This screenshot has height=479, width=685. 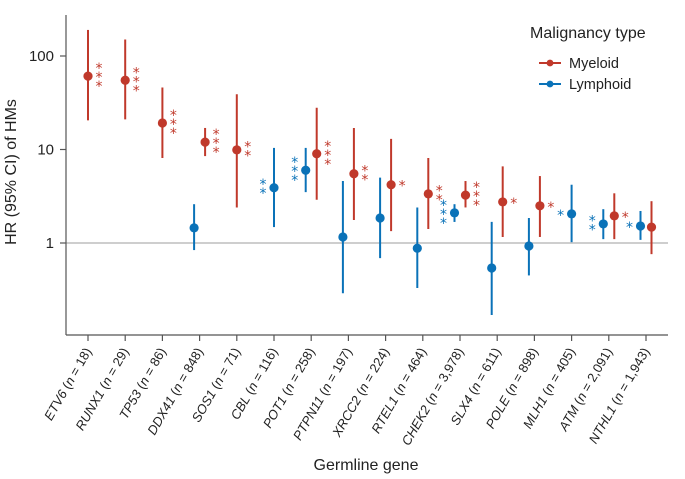 What do you see at coordinates (11, 172) in the screenshot?
I see `y-axis-title: HR (95% CI) of HMs` at bounding box center [11, 172].